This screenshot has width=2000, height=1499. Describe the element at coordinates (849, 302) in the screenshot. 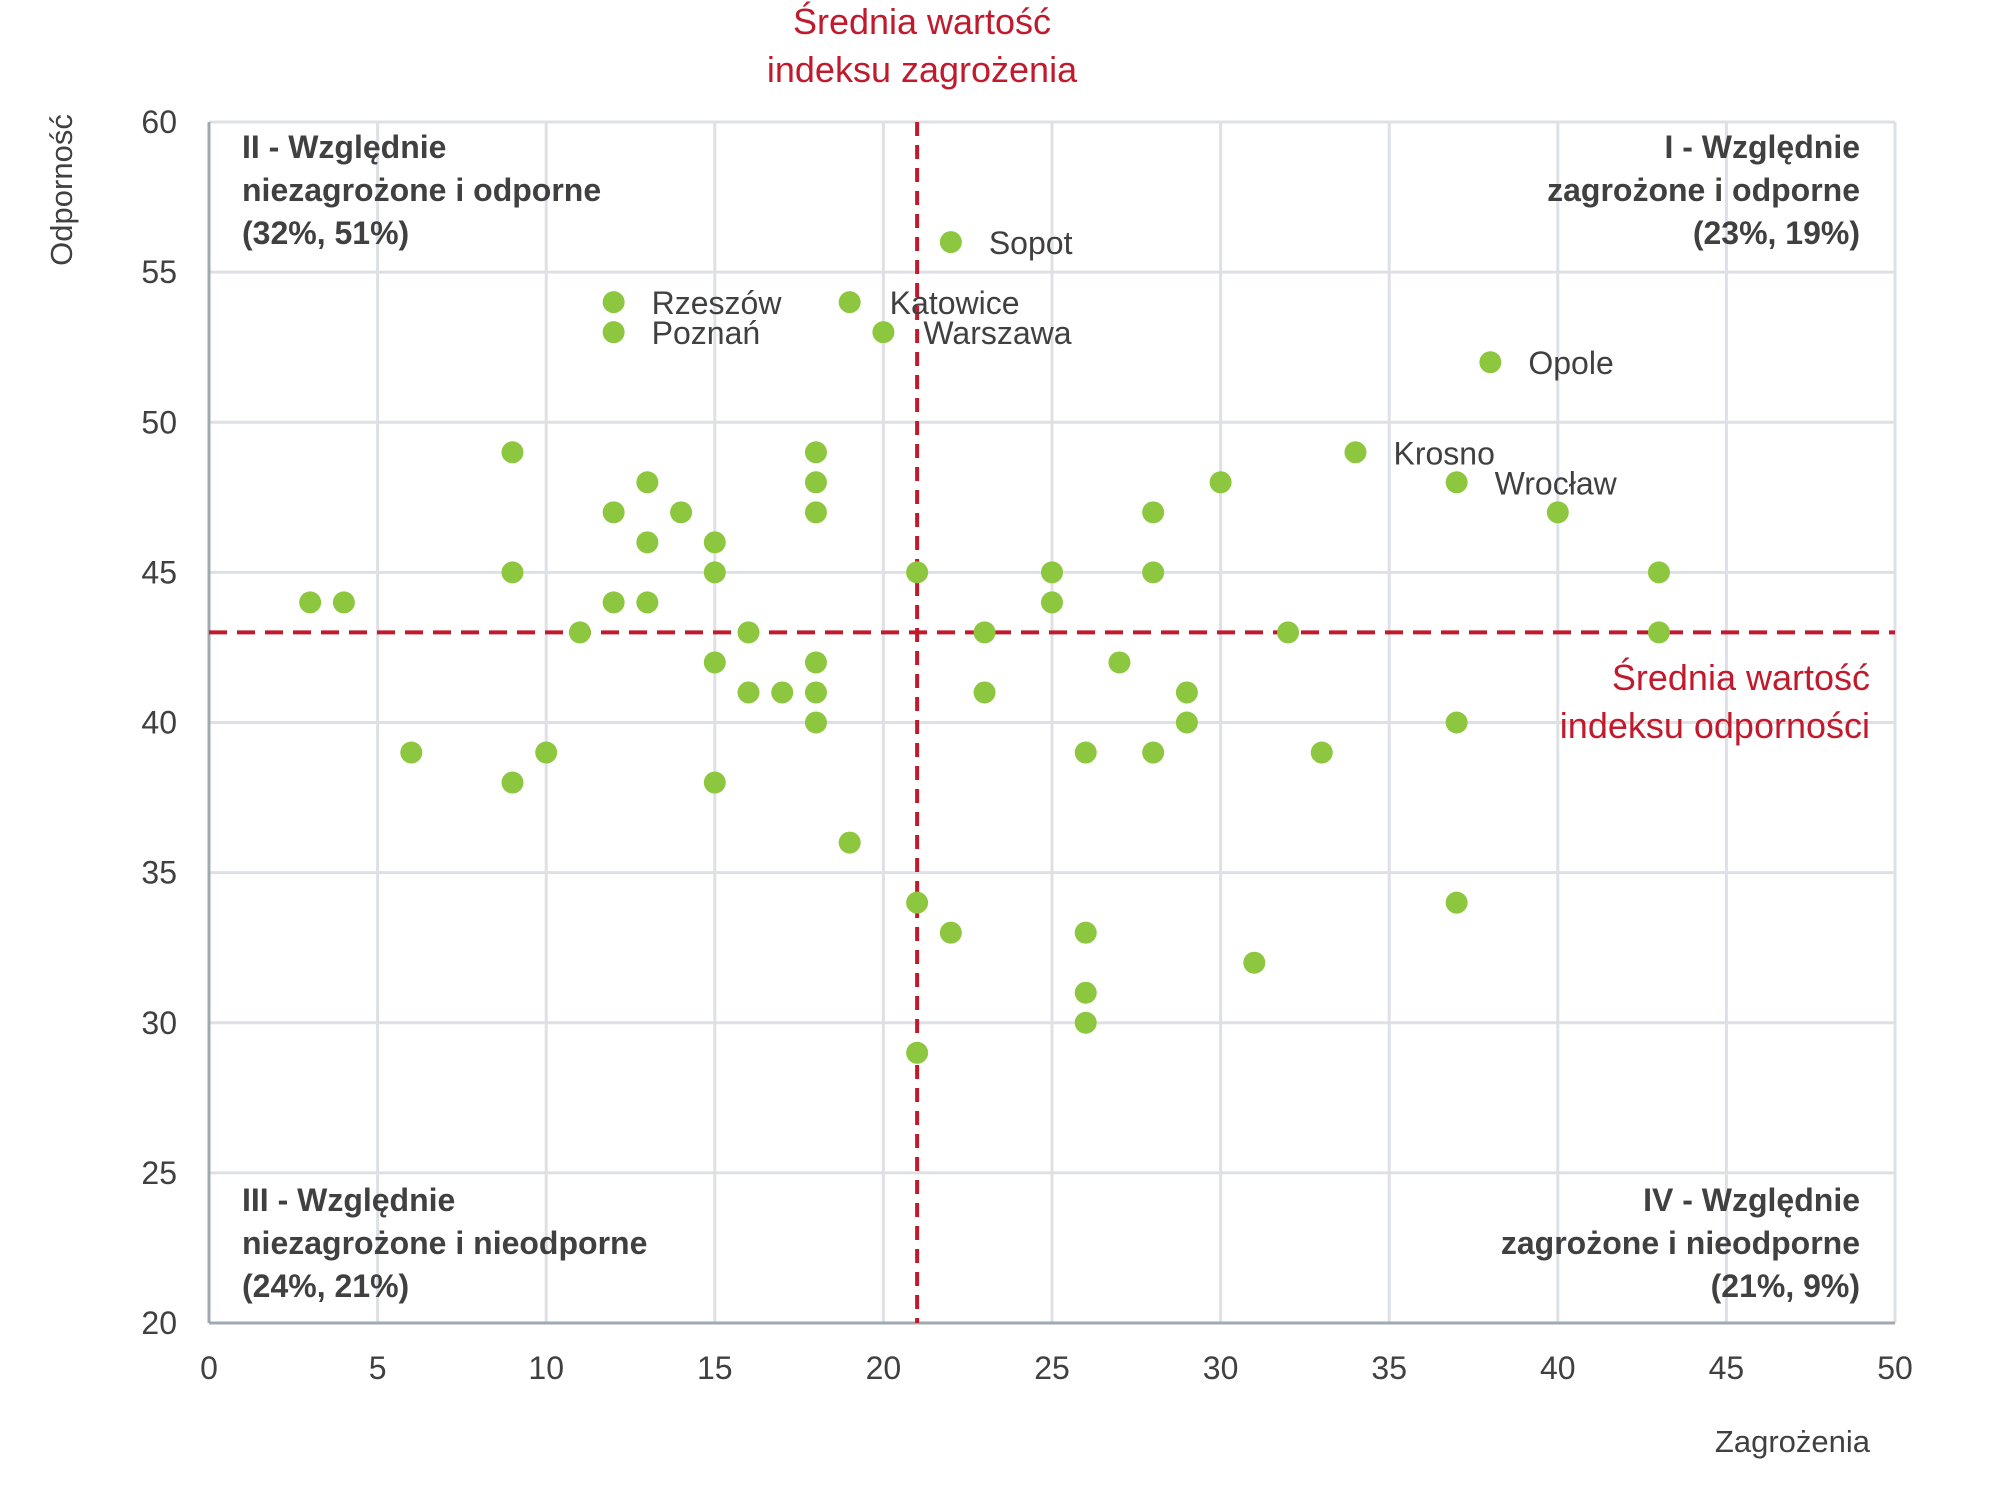

I see `data-point-katowice` at that location.